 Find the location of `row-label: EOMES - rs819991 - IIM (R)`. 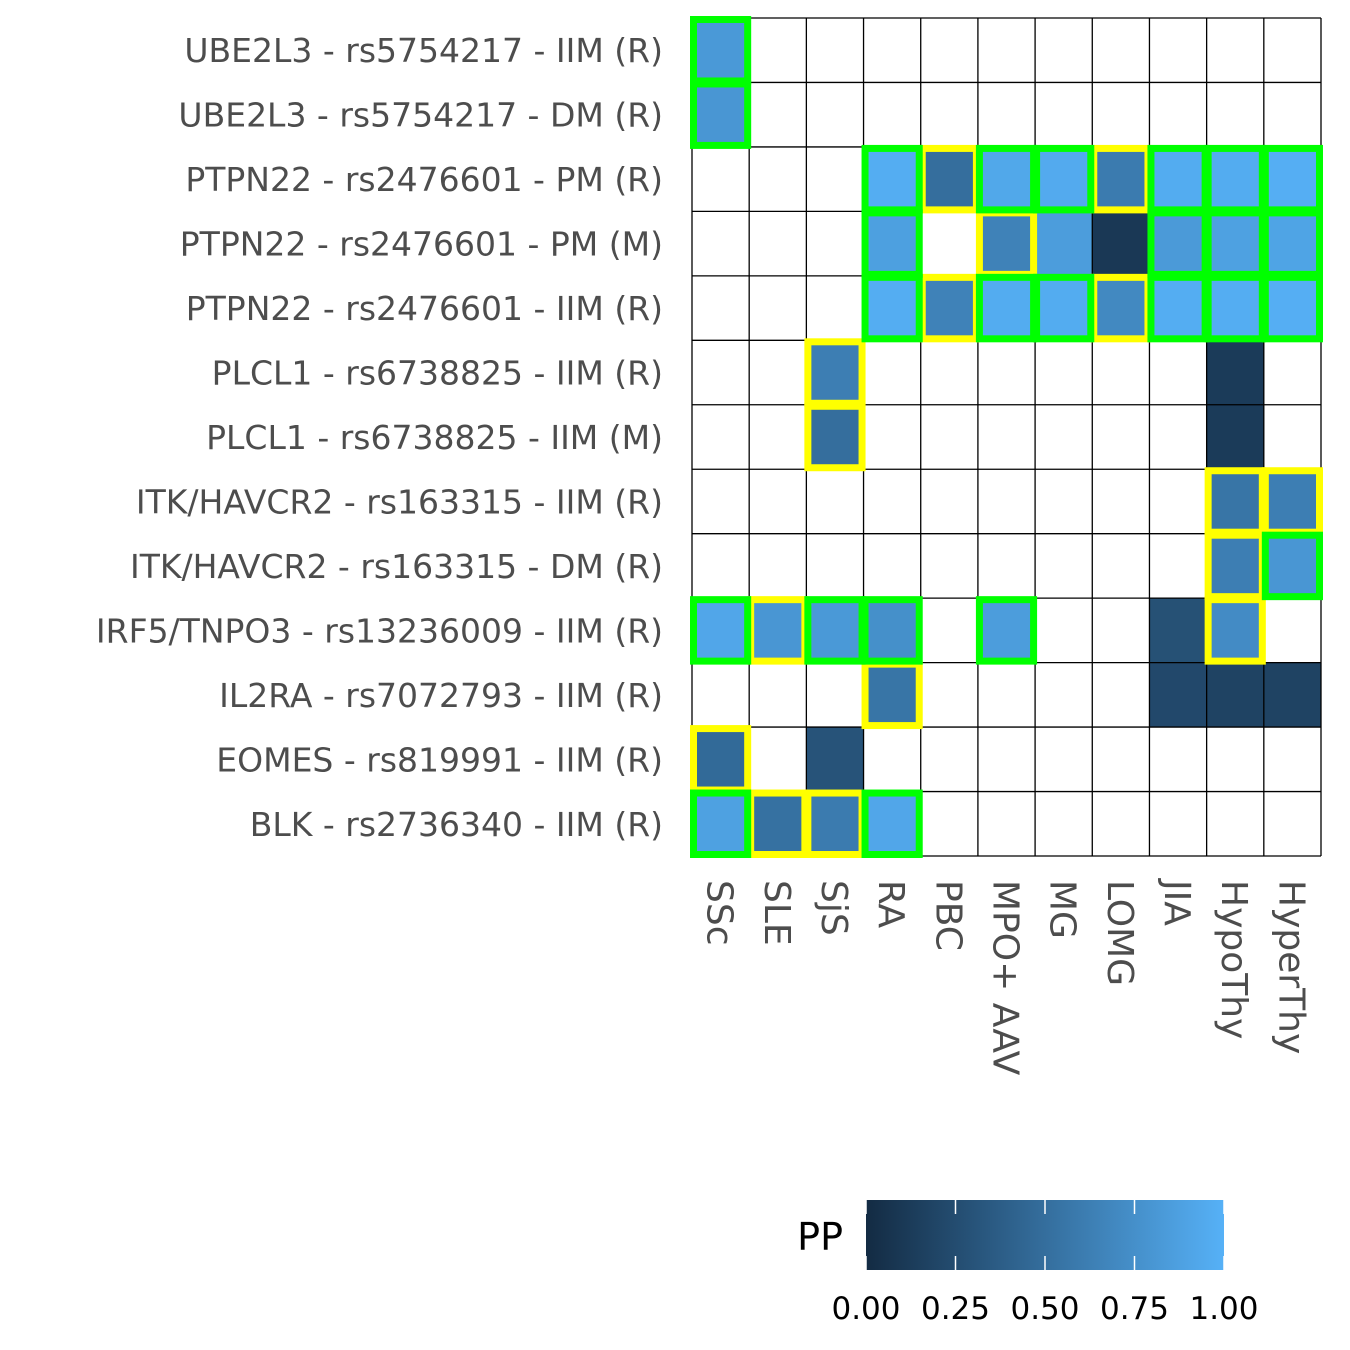

row-label: EOMES - rs819991 - IIM (R) is located at coordinates (439, 759).